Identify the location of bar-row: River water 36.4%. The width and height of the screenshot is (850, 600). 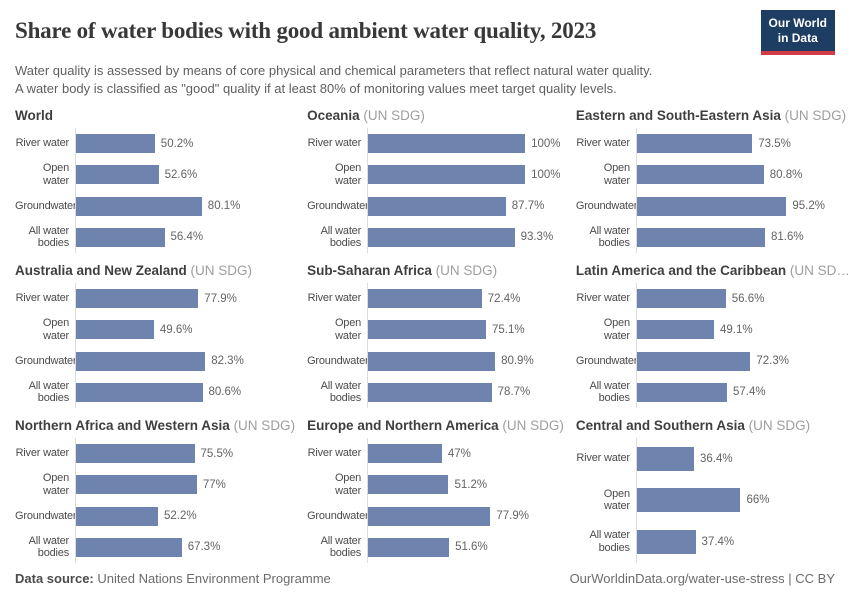
(713, 458).